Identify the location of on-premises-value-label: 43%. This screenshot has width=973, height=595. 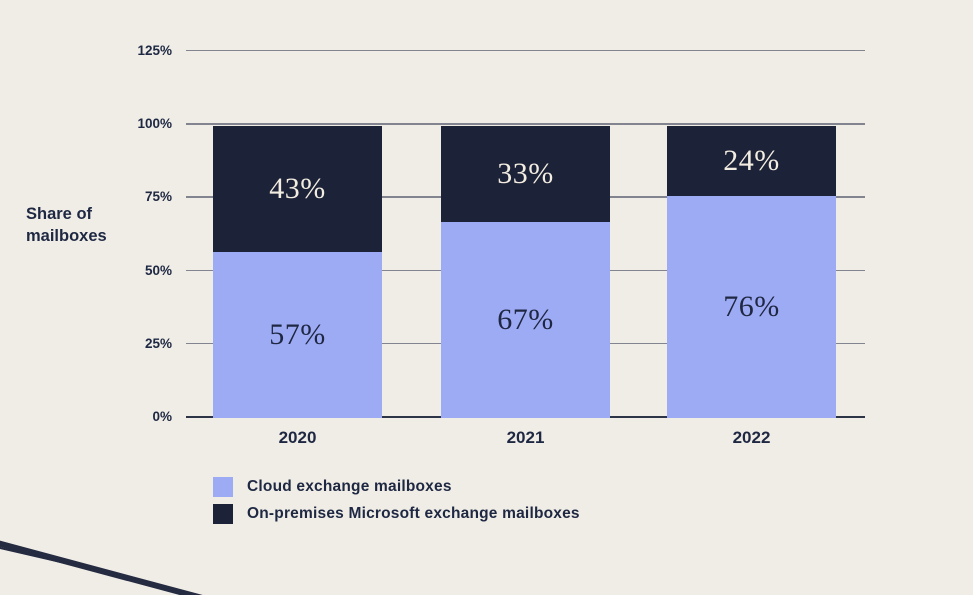
(297, 188).